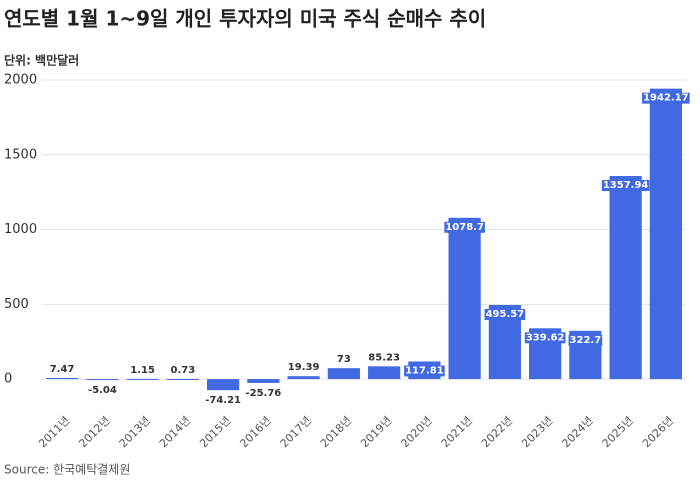  I want to click on x-tick-label: 2024년, so click(577, 432).